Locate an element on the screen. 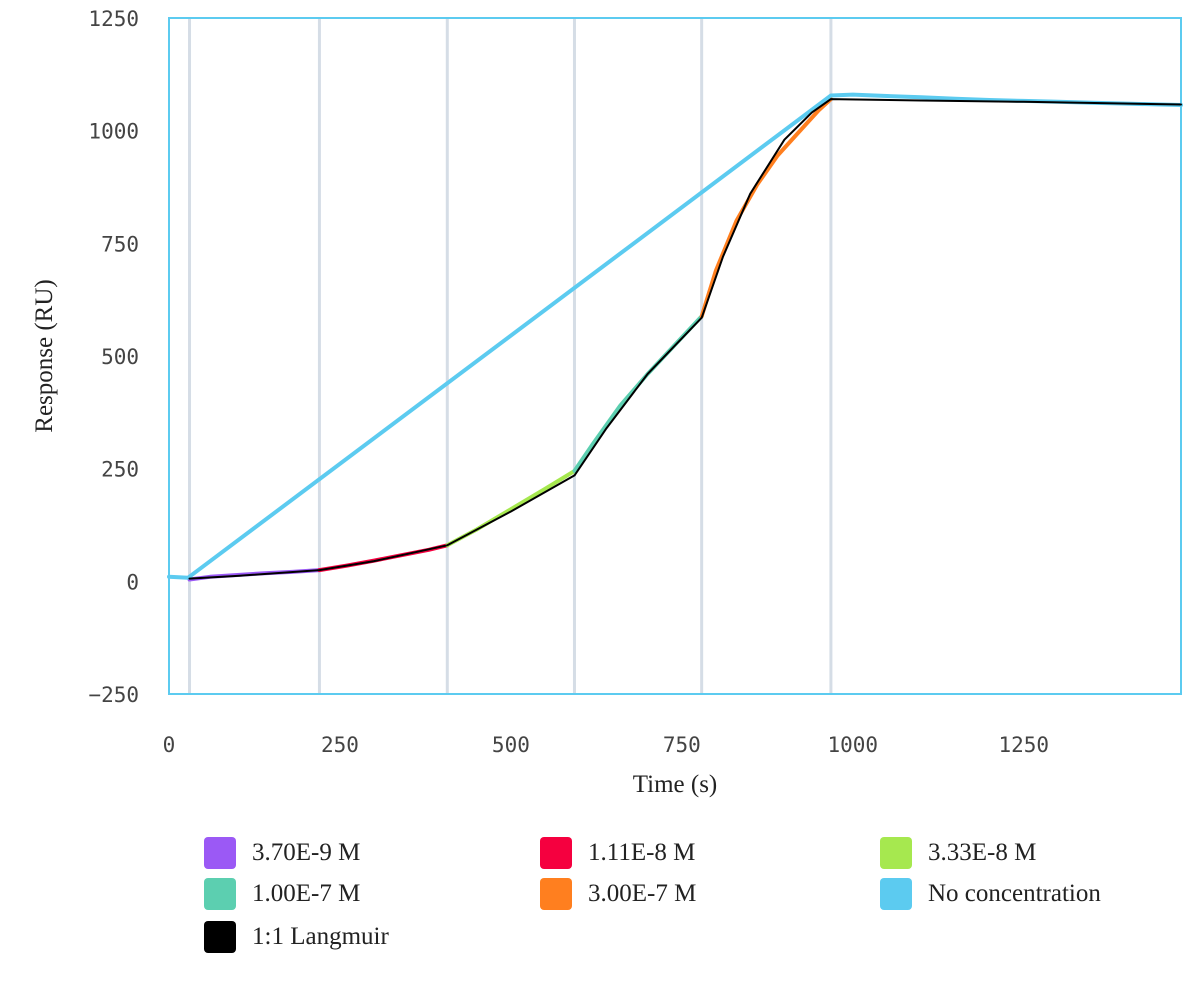  legend-item-1-1-langmuir: 1:1 Langmuir is located at coordinates (296, 937).